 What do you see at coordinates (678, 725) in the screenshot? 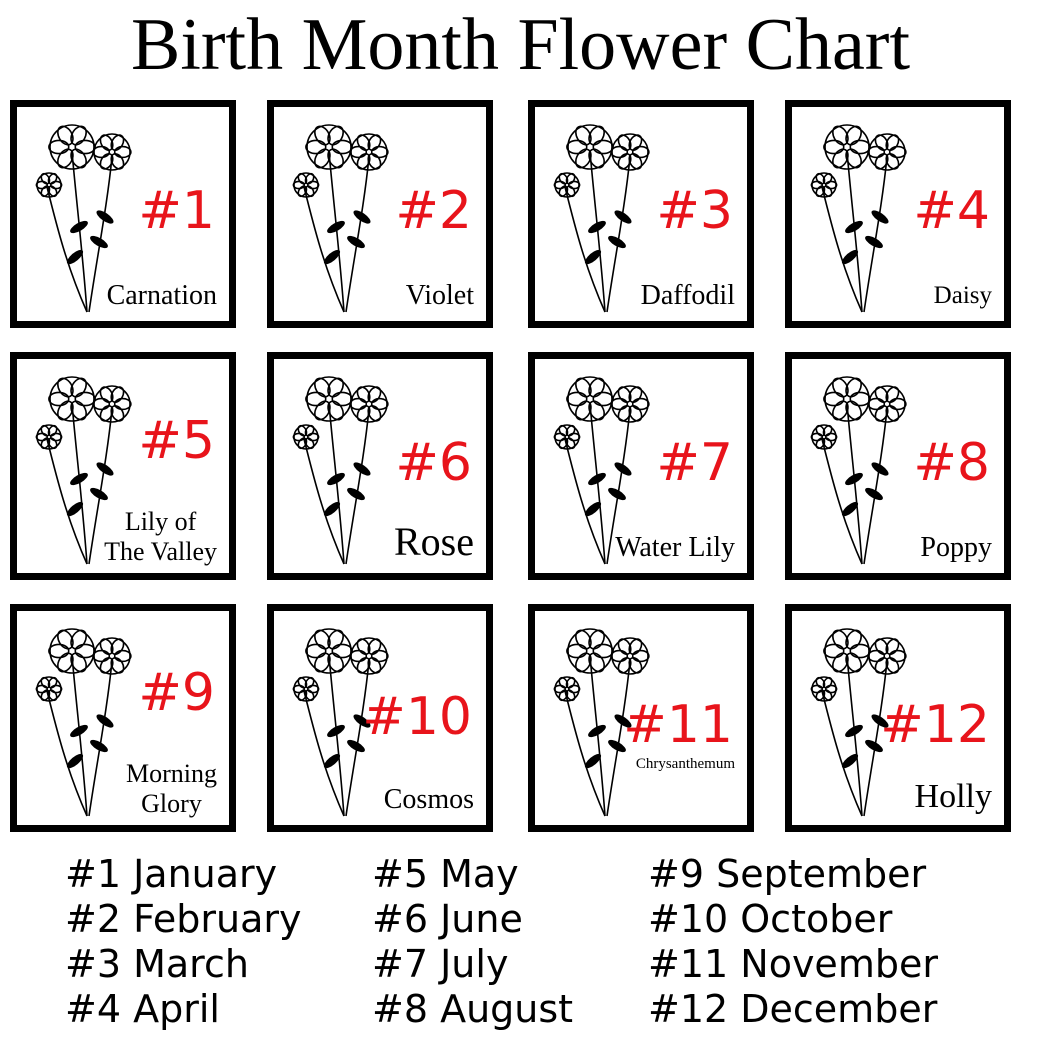
I see `month-number: #11` at bounding box center [678, 725].